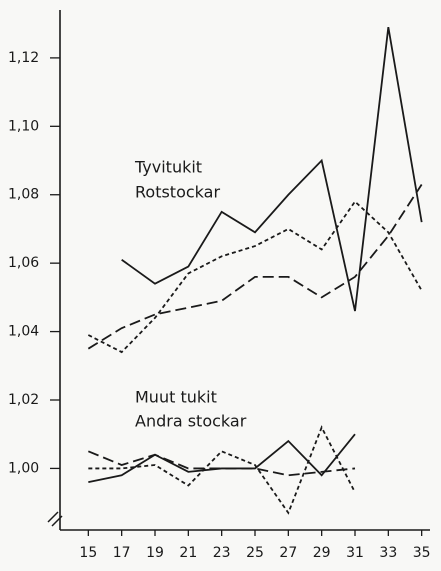 This screenshot has height=571, width=441. Describe the element at coordinates (155, 553) in the screenshot. I see `x-tick-label: 19` at that location.